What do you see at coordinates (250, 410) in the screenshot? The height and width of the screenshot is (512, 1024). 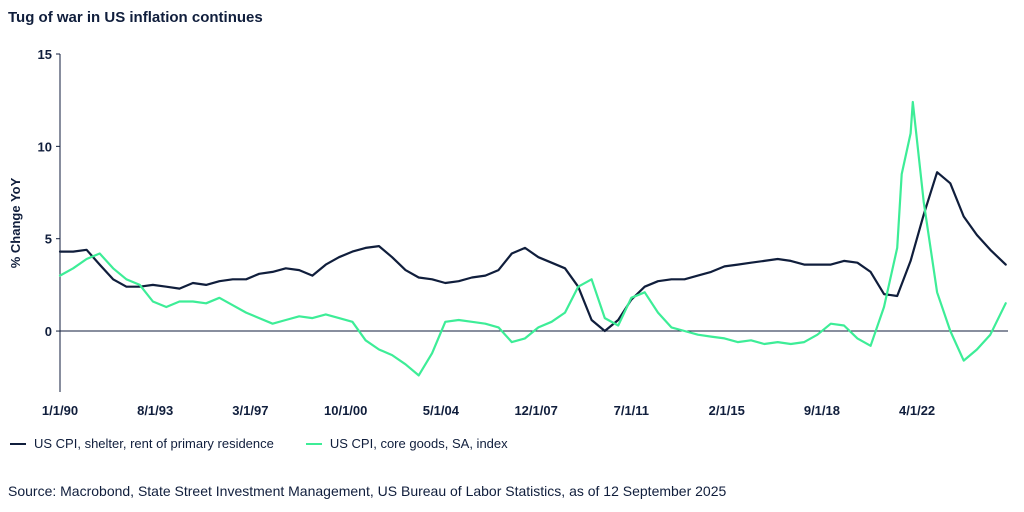 I see `x-tick-label: 3/1/97` at bounding box center [250, 410].